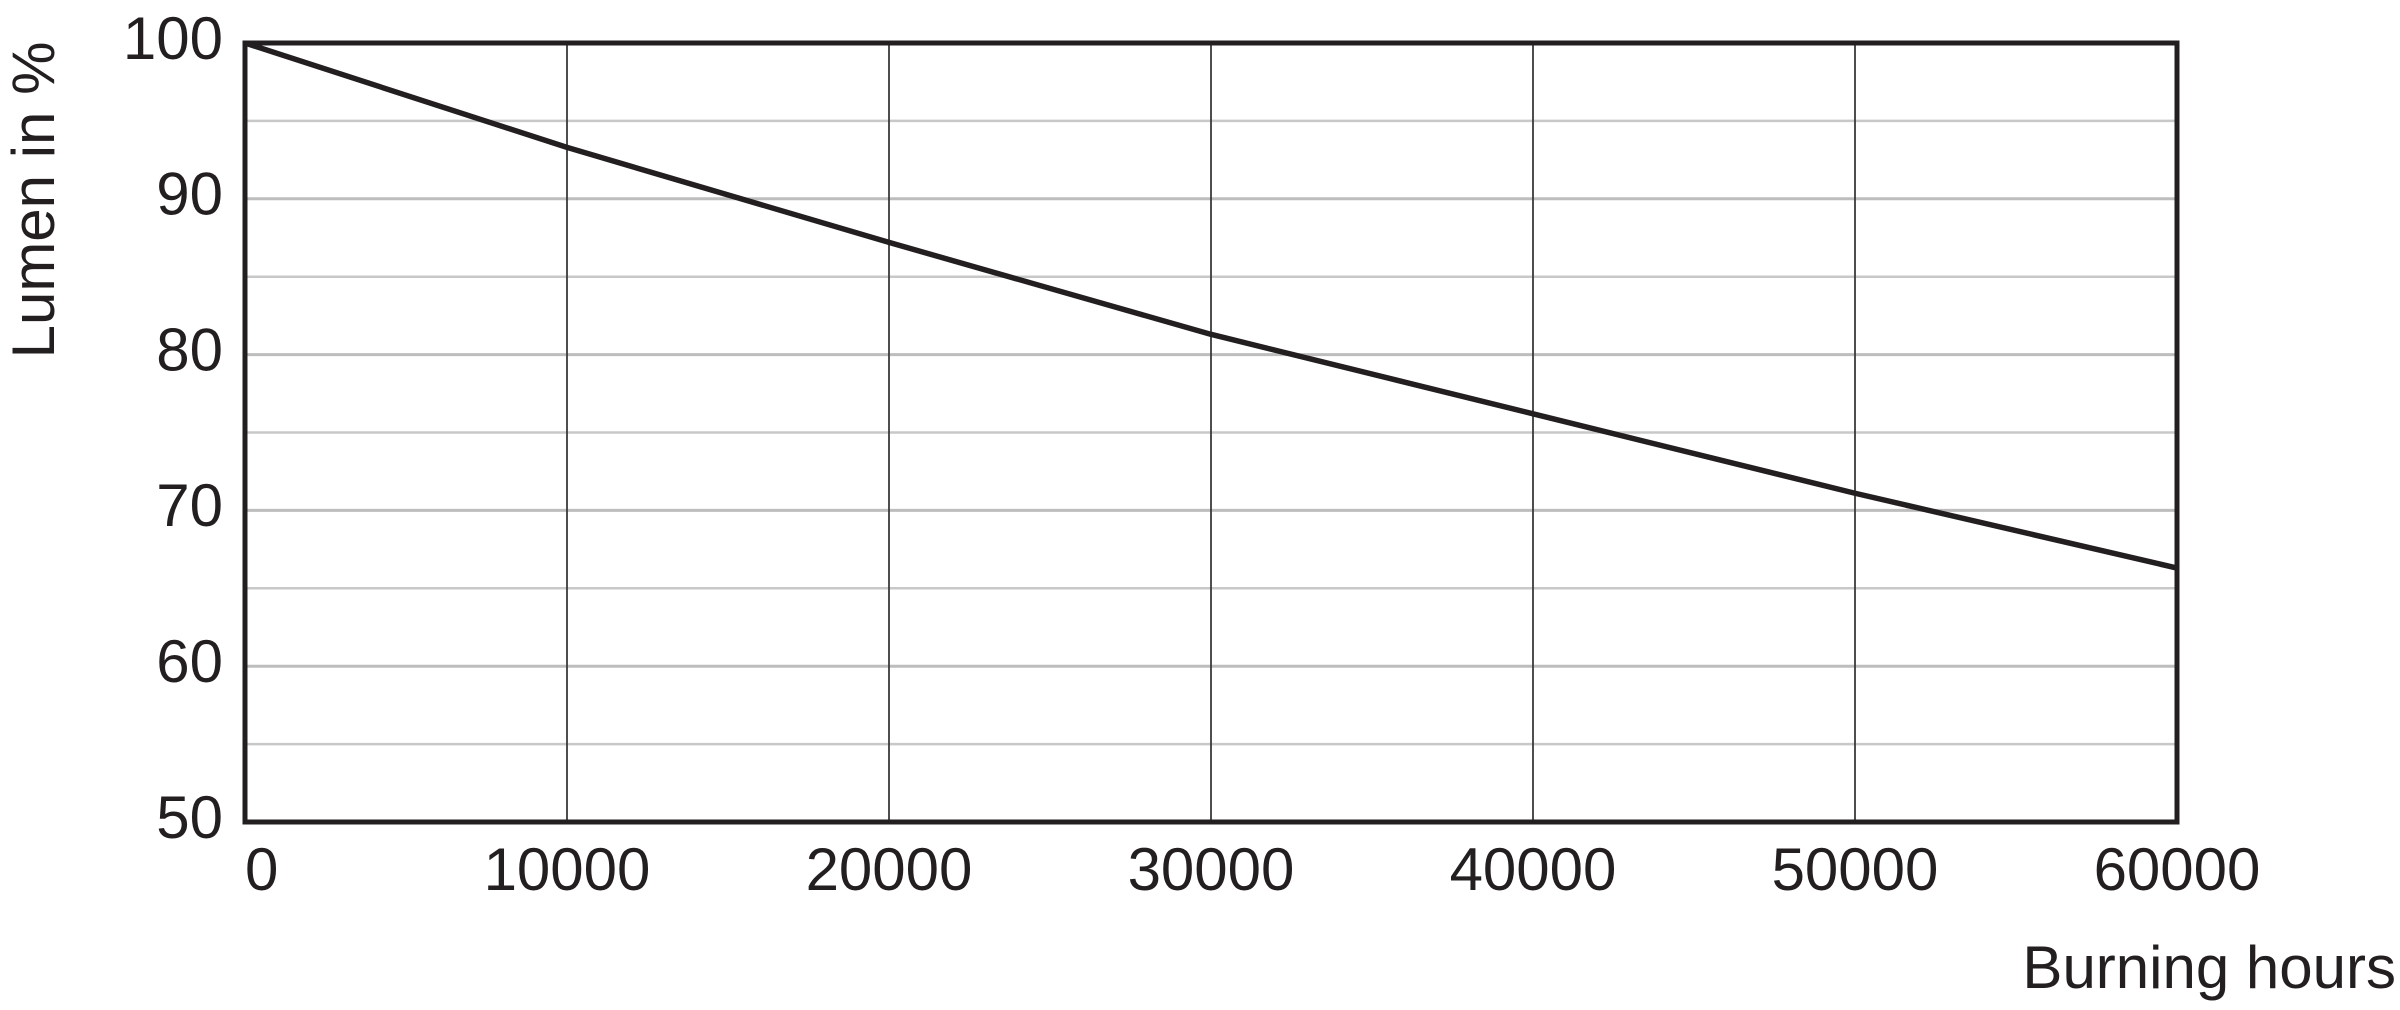 The image size is (2400, 1010). I want to click on x-tick-label: 40000, so click(1533, 869).